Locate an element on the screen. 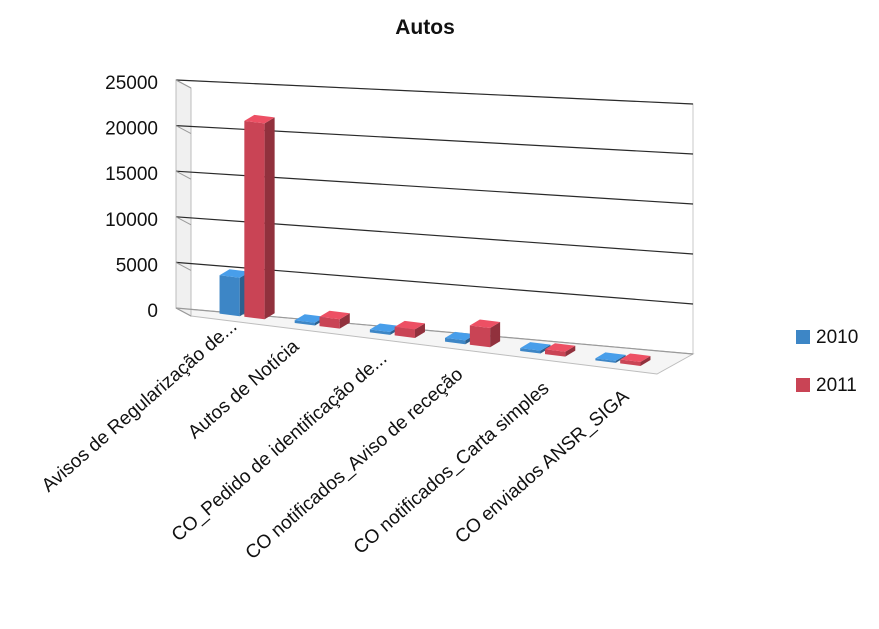 Image resolution: width=879 pixels, height=629 pixels. category-label: CO enviados ANSR_SIGA is located at coordinates (542, 467).